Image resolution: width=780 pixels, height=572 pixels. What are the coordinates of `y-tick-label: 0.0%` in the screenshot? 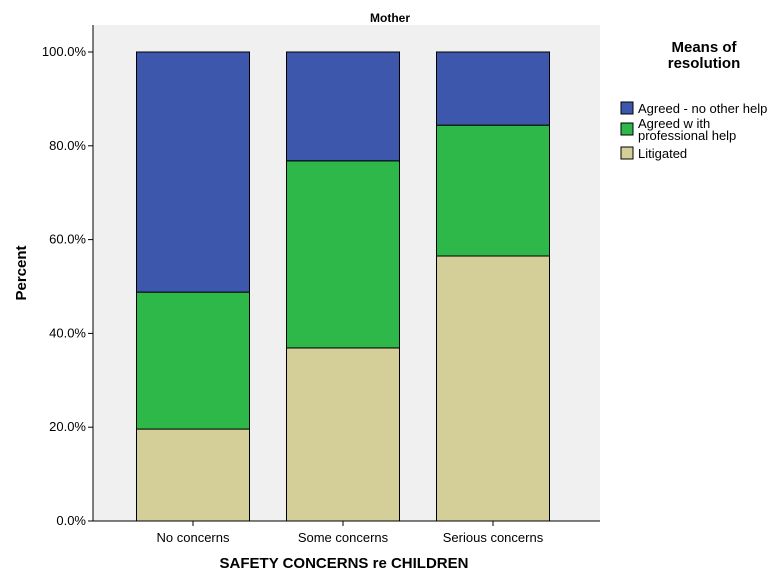 It's located at (71, 520).